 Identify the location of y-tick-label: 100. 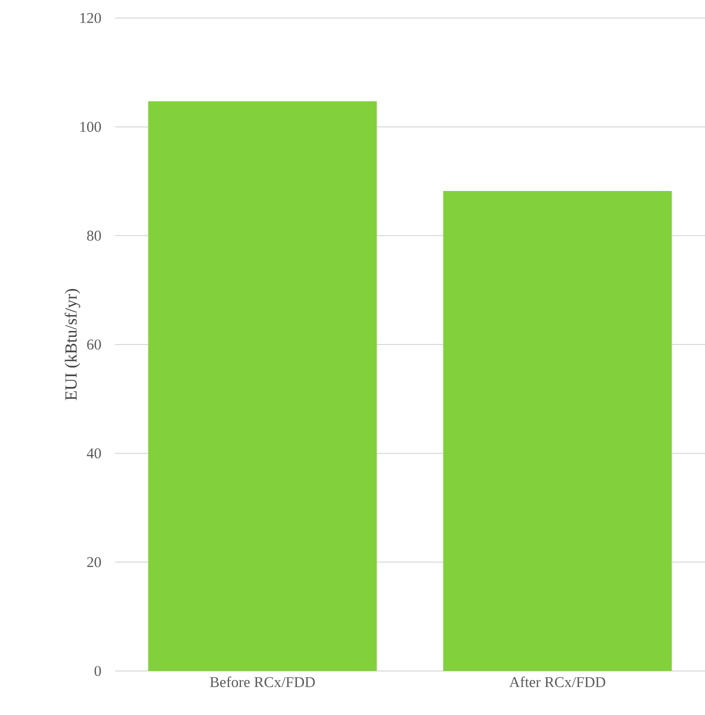
(90, 127).